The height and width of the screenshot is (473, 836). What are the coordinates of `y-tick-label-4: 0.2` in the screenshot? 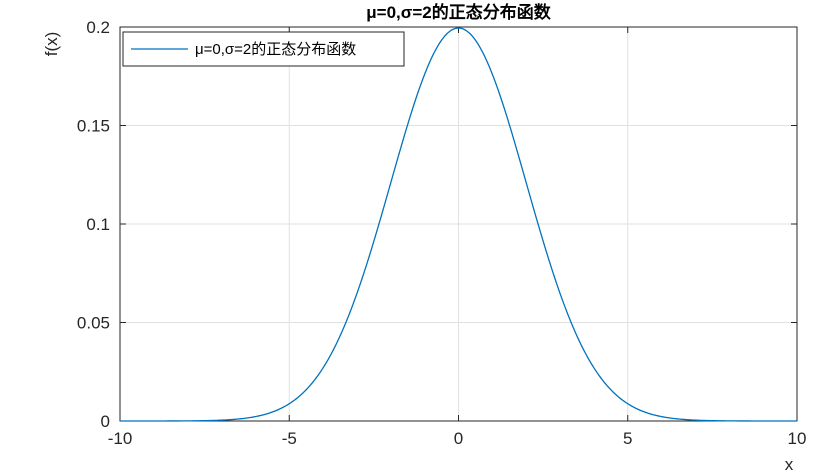 It's located at (98, 27).